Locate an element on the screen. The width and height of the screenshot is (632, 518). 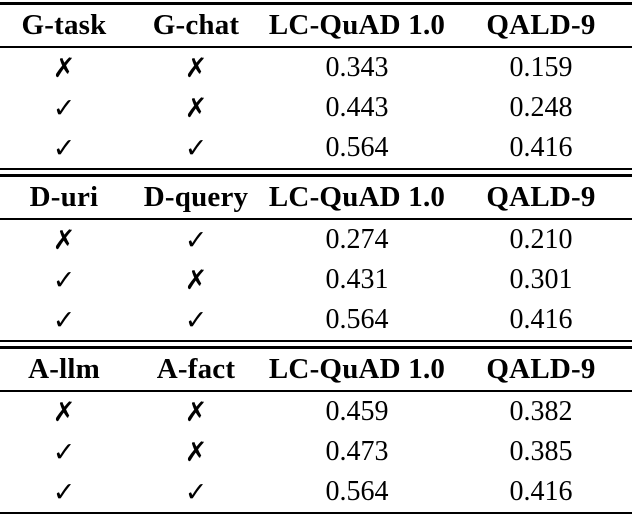
table-row: ✗ ✗ 0.343 0.159 is located at coordinates (316, 68).